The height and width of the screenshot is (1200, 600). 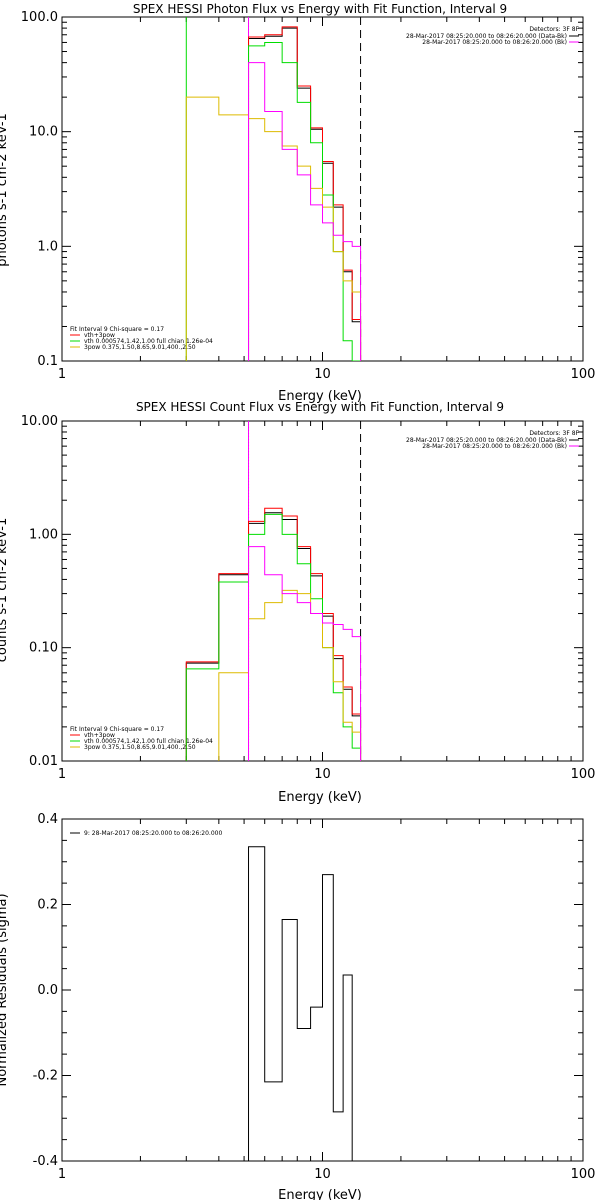 What do you see at coordinates (62, 374) in the screenshot?
I see `photon-flux-x-tick-label: 1` at bounding box center [62, 374].